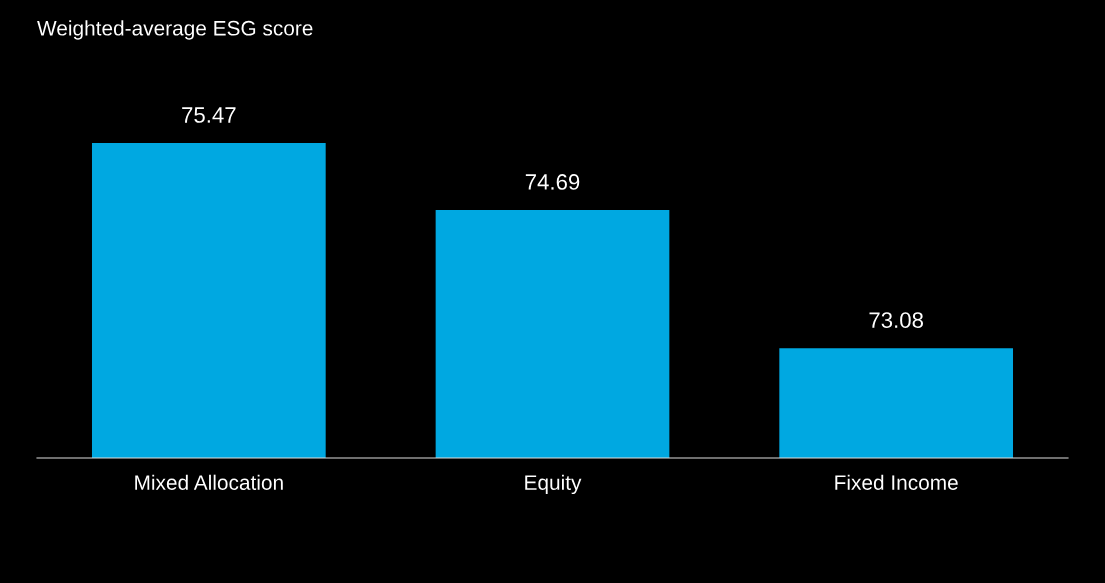 This screenshot has width=1105, height=583. Describe the element at coordinates (896, 482) in the screenshot. I see `x-tick-label: Fixed Income` at that location.